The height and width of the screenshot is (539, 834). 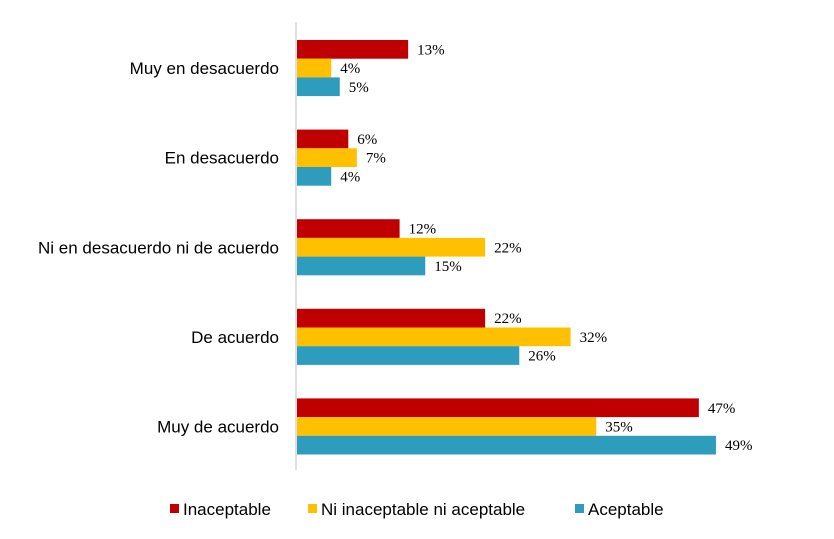 I want to click on data-label: 12%, so click(x=423, y=230).